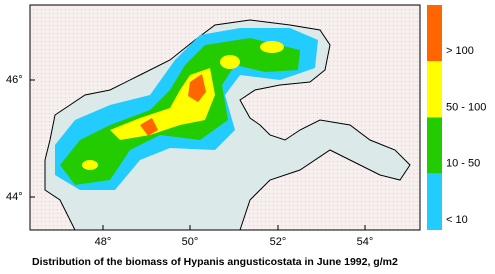 The image size is (495, 274). Describe the element at coordinates (365, 242) in the screenshot. I see `x-tick-label: 54°` at that location.